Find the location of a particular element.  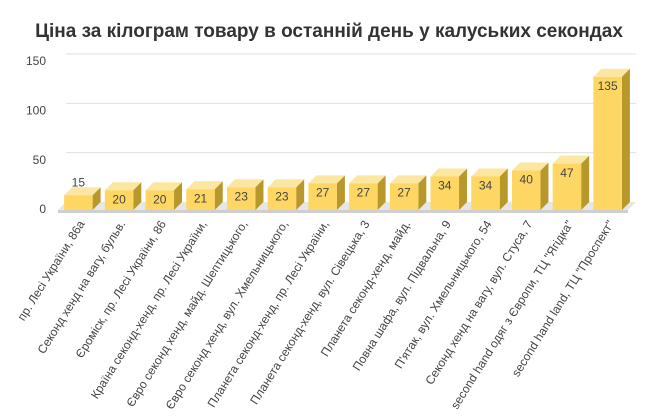

value-label: 47 is located at coordinates (567, 173).